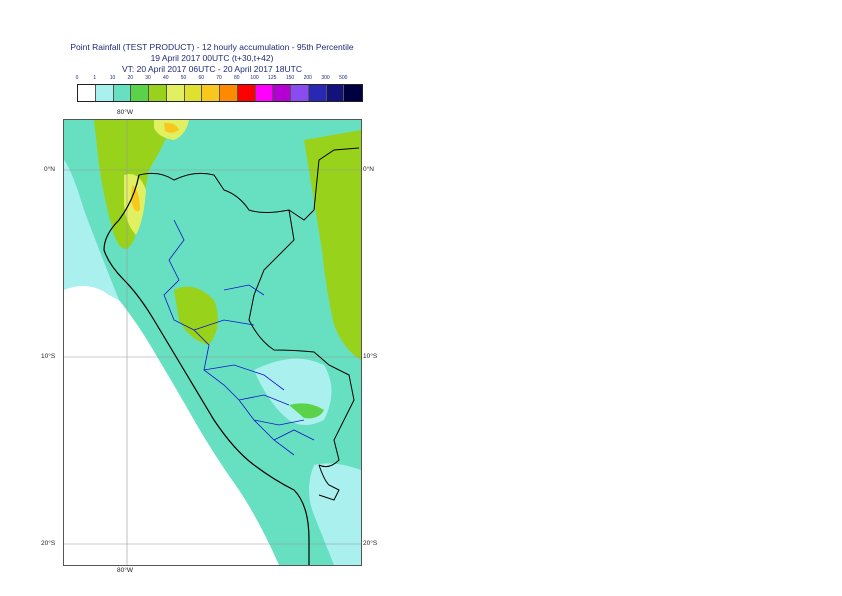 Image resolution: width=842 pixels, height=596 pixels. I want to click on lat-label-left-10: 10°S, so click(48, 356).